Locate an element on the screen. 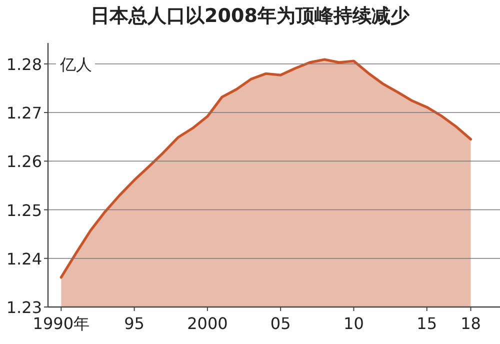 The width and height of the screenshot is (500, 344). x-tick-label: 1990年 is located at coordinates (61, 323).